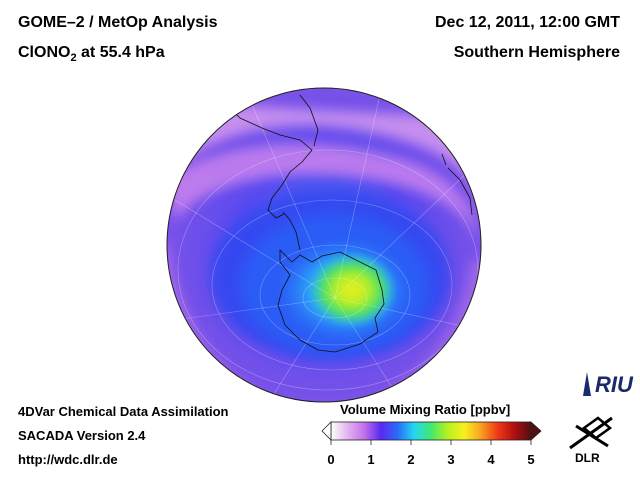 This screenshot has width=640, height=480. Describe the element at coordinates (123, 411) in the screenshot. I see `footer-method: 4DVar Chemical Data Assimilation` at that location.